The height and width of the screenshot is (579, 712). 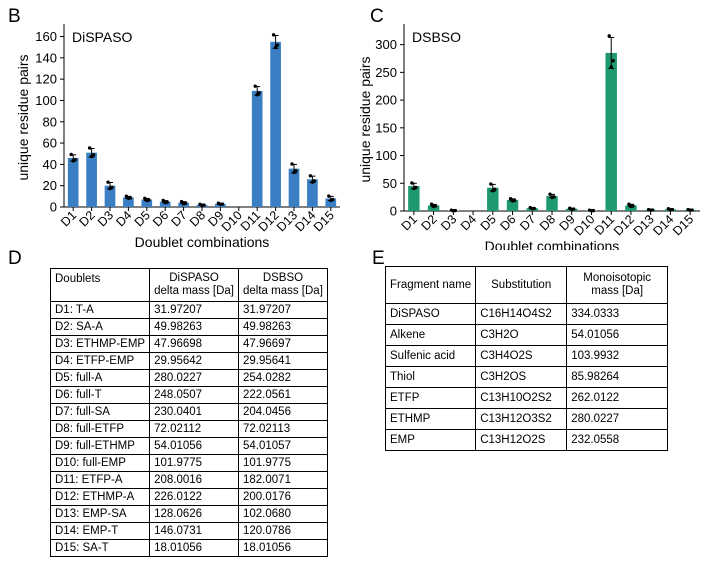 What do you see at coordinates (617, 278) in the screenshot?
I see `header-line: Monoisotopic` at bounding box center [617, 278].